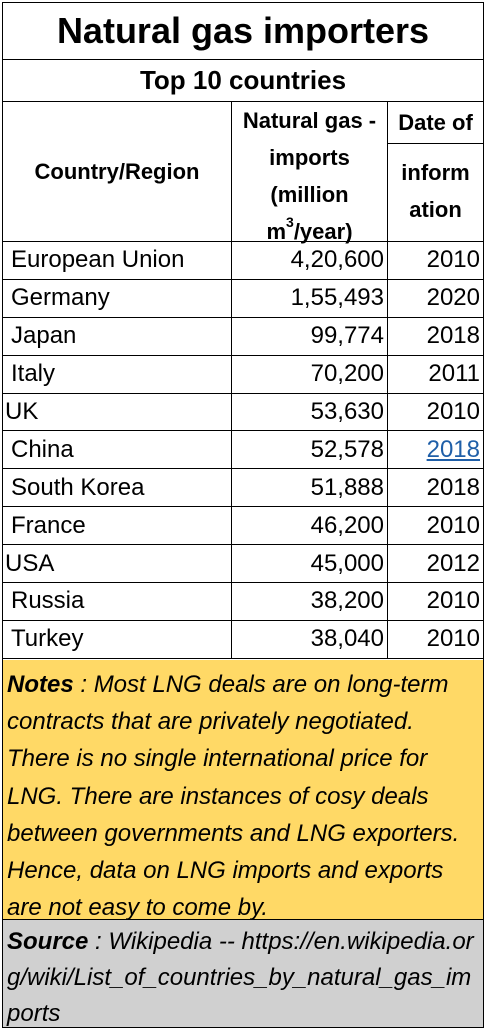 The width and height of the screenshot is (487, 1032). Describe the element at coordinates (243, 31) in the screenshot. I see `page-title: Natural gas importers` at that location.